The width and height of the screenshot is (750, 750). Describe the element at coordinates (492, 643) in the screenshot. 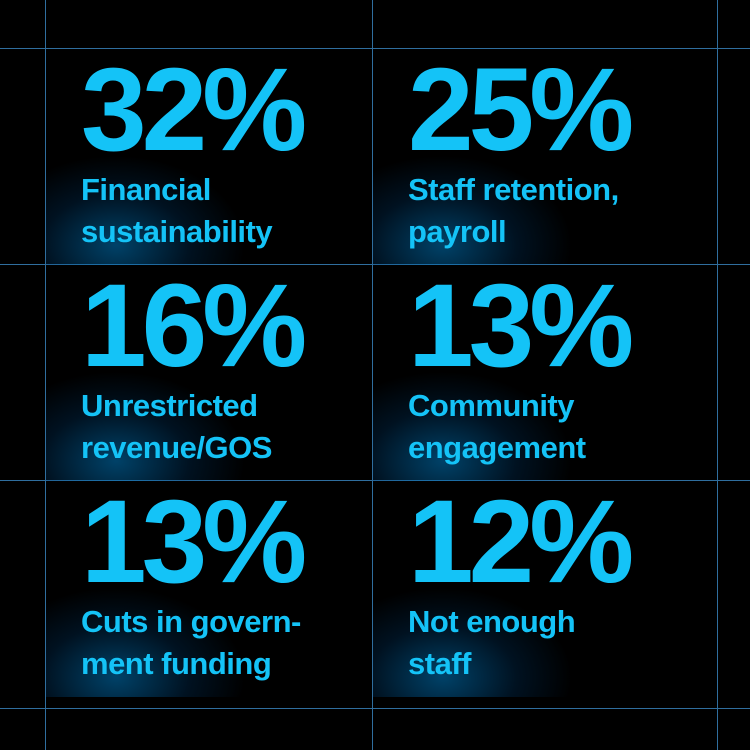

I see `stat-label: Not enough staff` at that location.